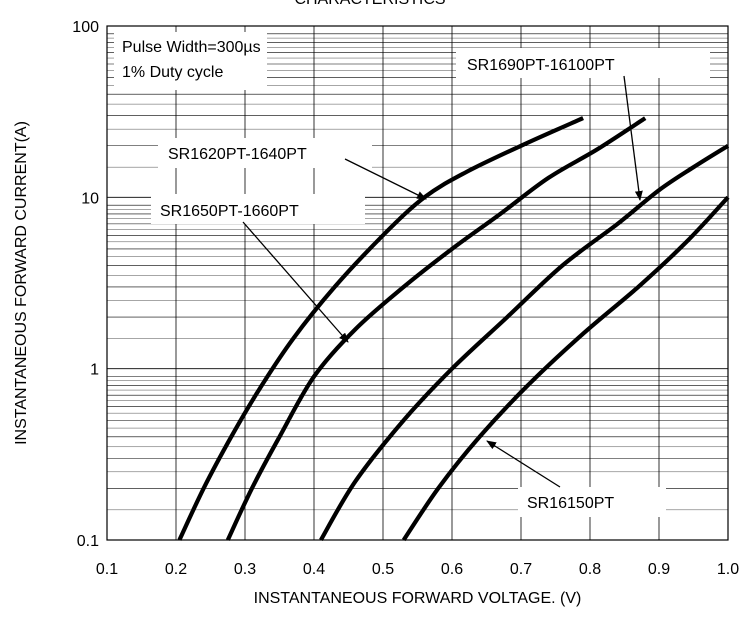 Image resolution: width=743 pixels, height=621 pixels. I want to click on note-box-background, so click(190, 61).